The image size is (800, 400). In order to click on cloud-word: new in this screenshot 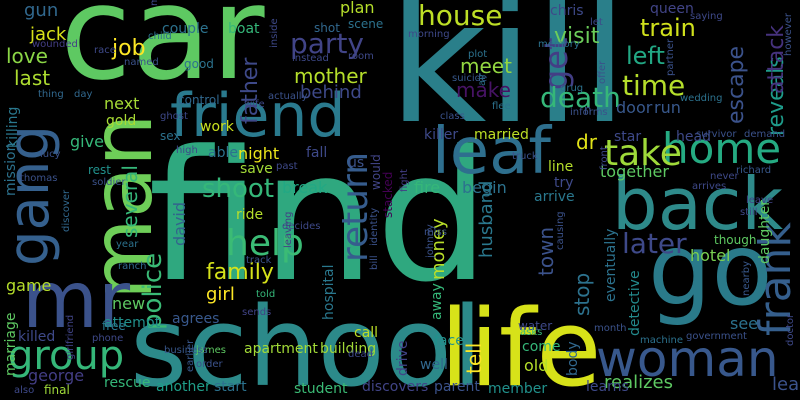, I will do `click(129, 303)`.